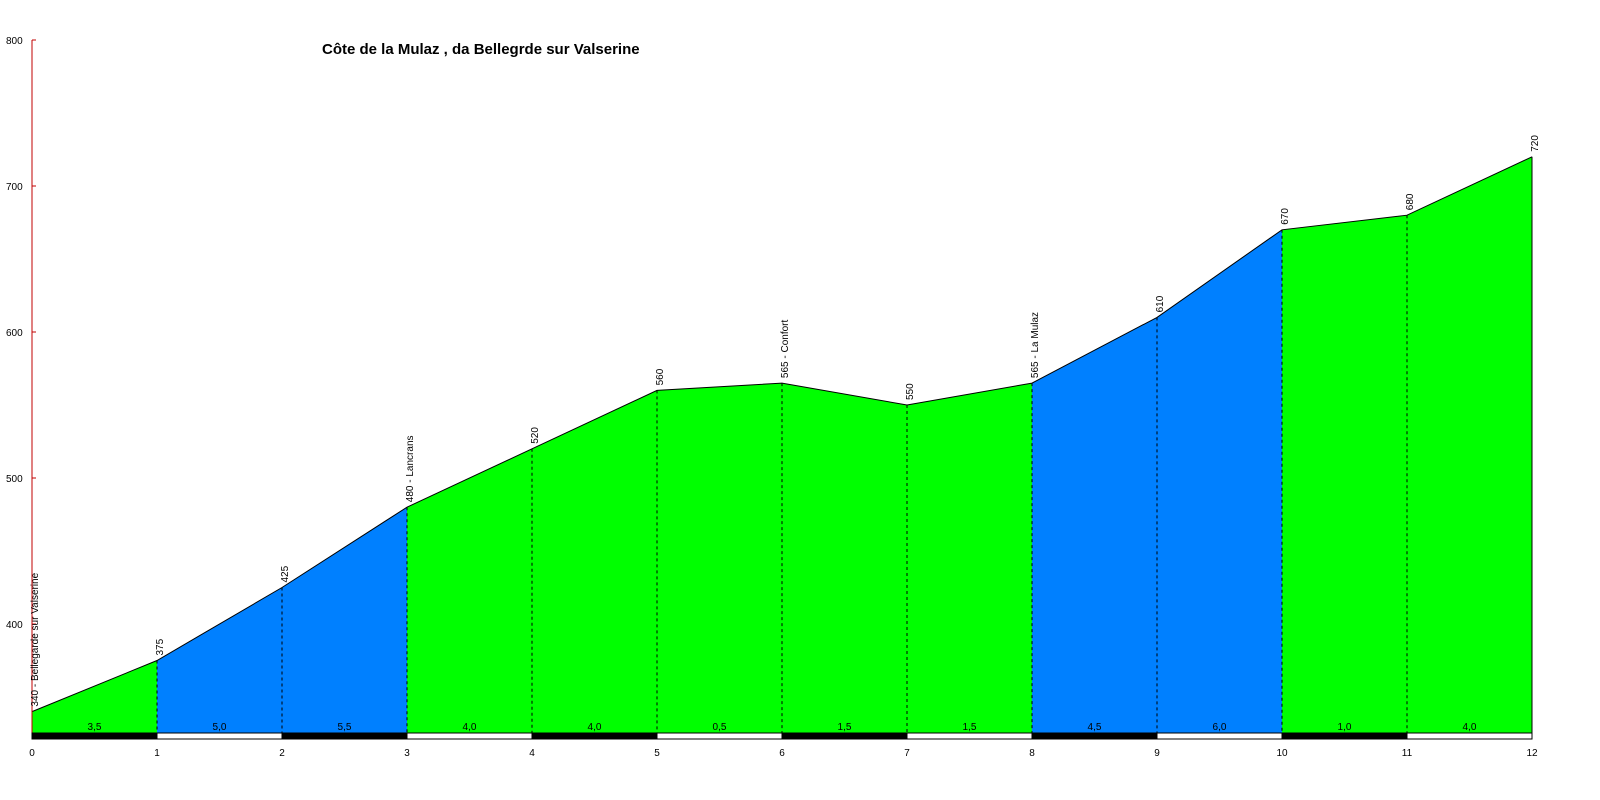 This screenshot has width=1600, height=800. Describe the element at coordinates (1535, 143) in the screenshot. I see `point-label: 720` at that location.